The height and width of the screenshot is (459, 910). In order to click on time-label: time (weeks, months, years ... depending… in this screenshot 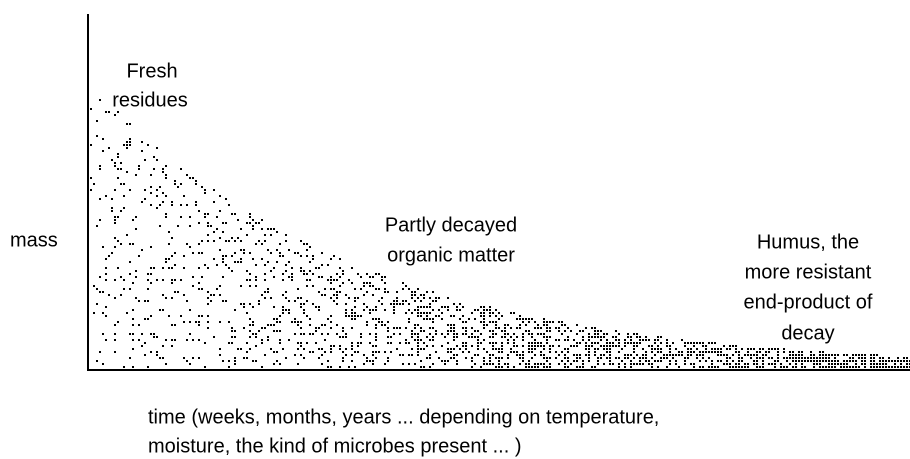, I will do `click(403, 417)`.